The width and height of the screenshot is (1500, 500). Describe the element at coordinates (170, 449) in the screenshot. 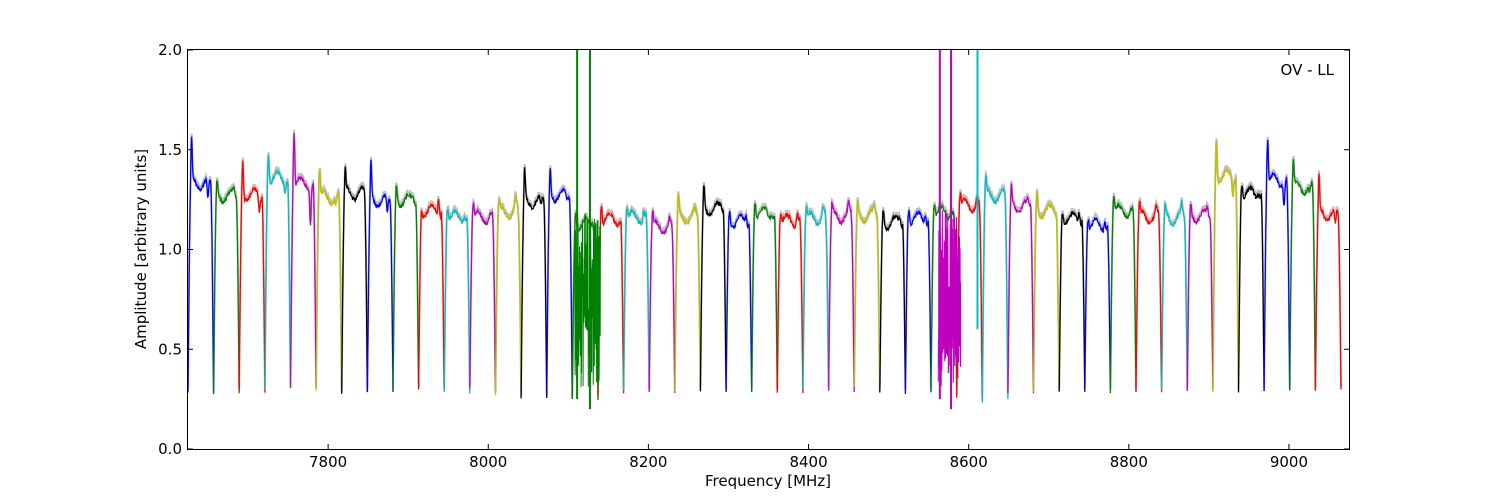

I see `y-tick-label: 0.0` at that location.